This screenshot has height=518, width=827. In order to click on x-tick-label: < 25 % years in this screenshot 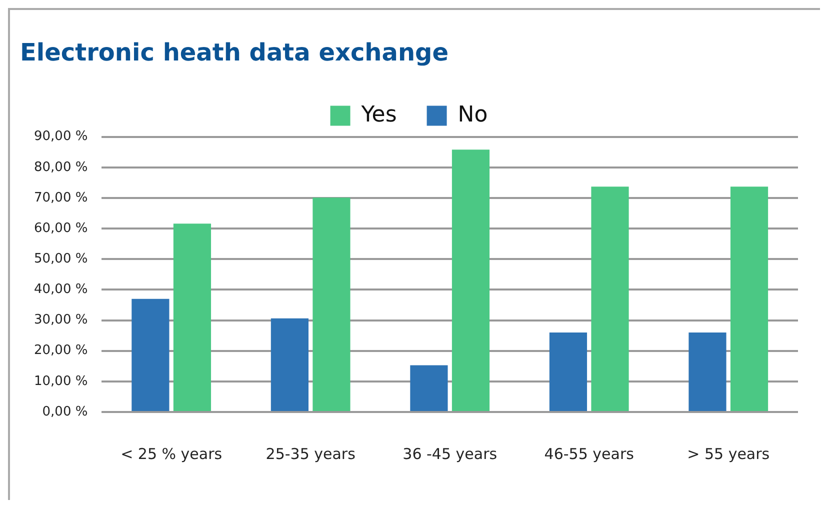, I will do `click(171, 453)`.